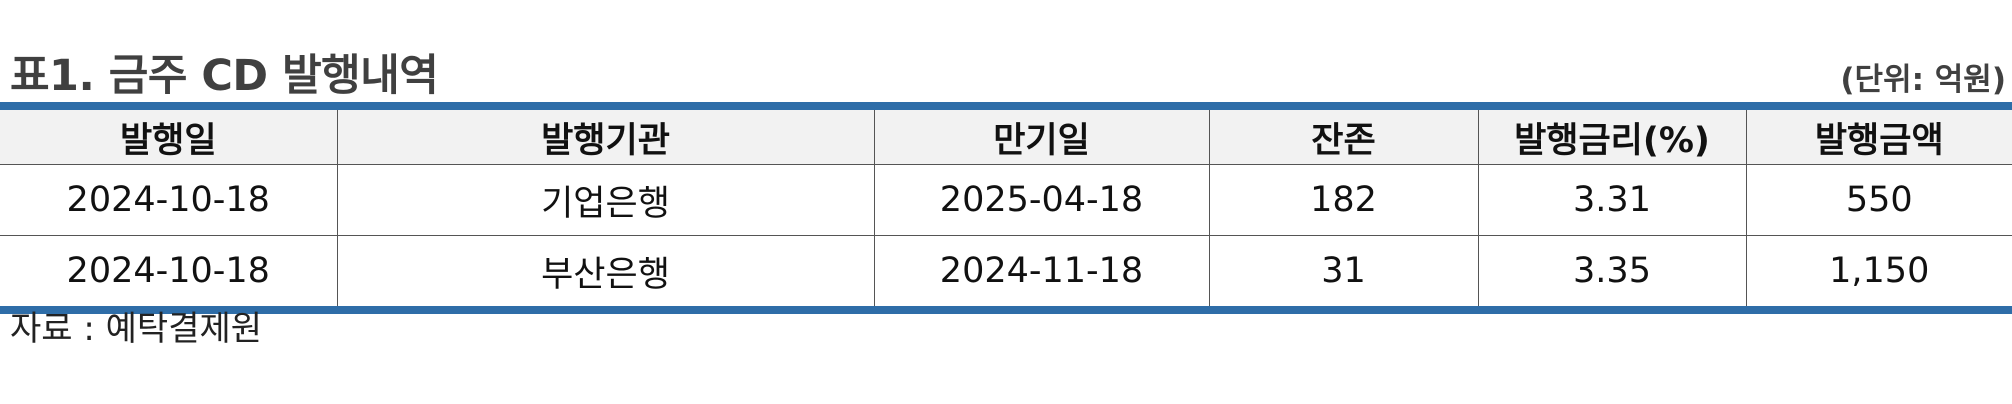  What do you see at coordinates (605, 137) in the screenshot?
I see `column-header-issuer: 발행기관` at bounding box center [605, 137].